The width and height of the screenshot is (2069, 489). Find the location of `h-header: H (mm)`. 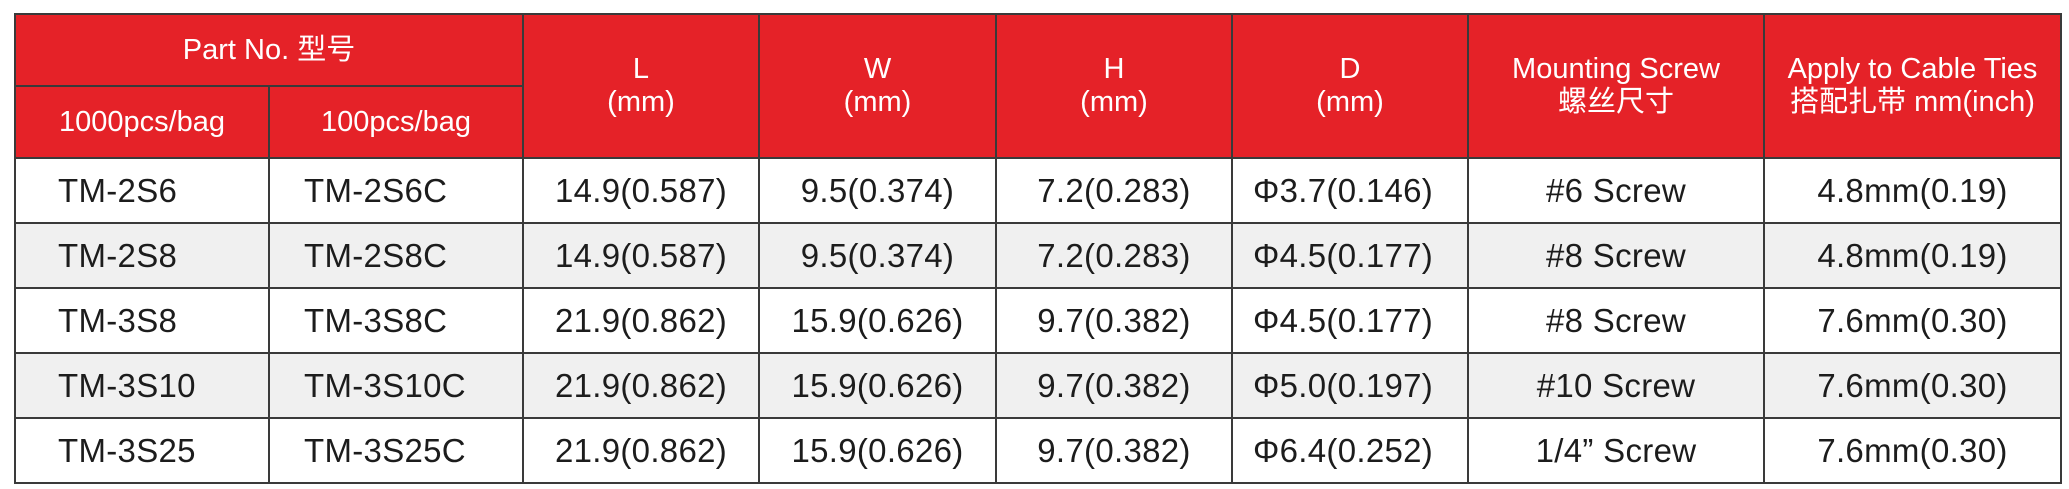

h-header: H (mm) is located at coordinates (1114, 86).